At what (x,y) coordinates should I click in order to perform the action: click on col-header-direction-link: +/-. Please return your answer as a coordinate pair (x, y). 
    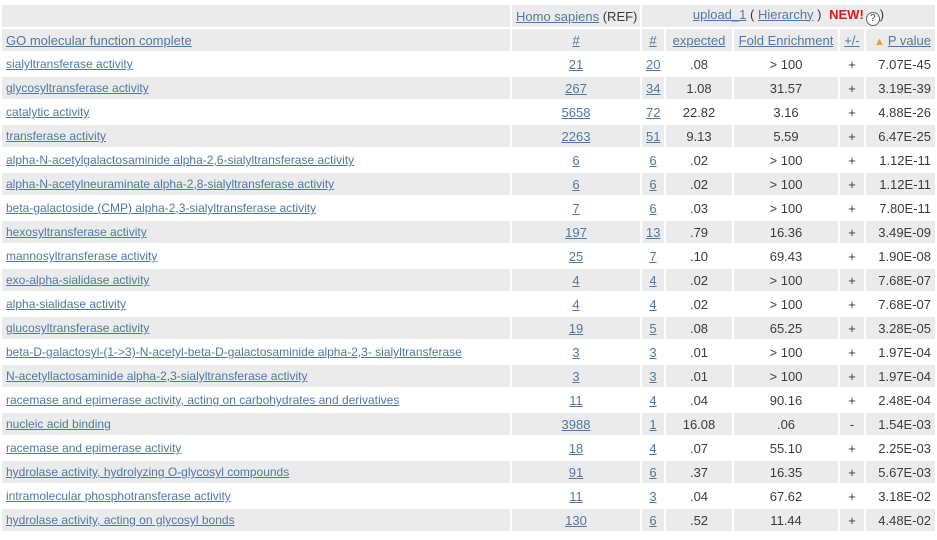
    Looking at the image, I should click on (852, 40).